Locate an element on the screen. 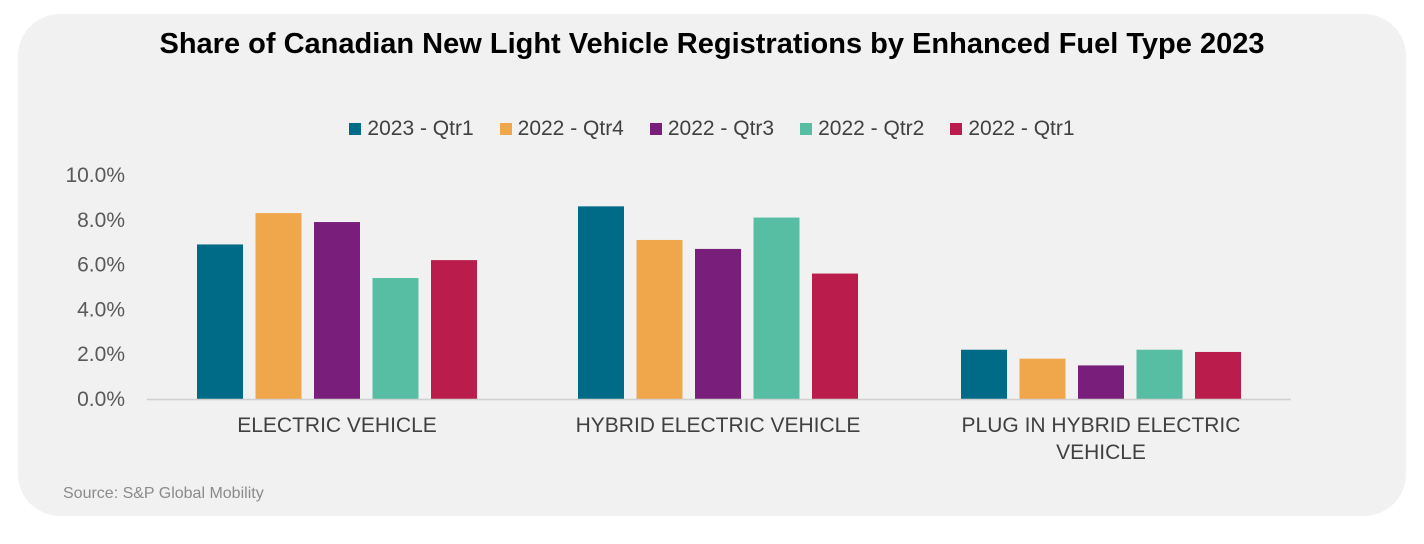  x-category-label-line: HYBRID ELECTRIC VEHICLE is located at coordinates (718, 425).